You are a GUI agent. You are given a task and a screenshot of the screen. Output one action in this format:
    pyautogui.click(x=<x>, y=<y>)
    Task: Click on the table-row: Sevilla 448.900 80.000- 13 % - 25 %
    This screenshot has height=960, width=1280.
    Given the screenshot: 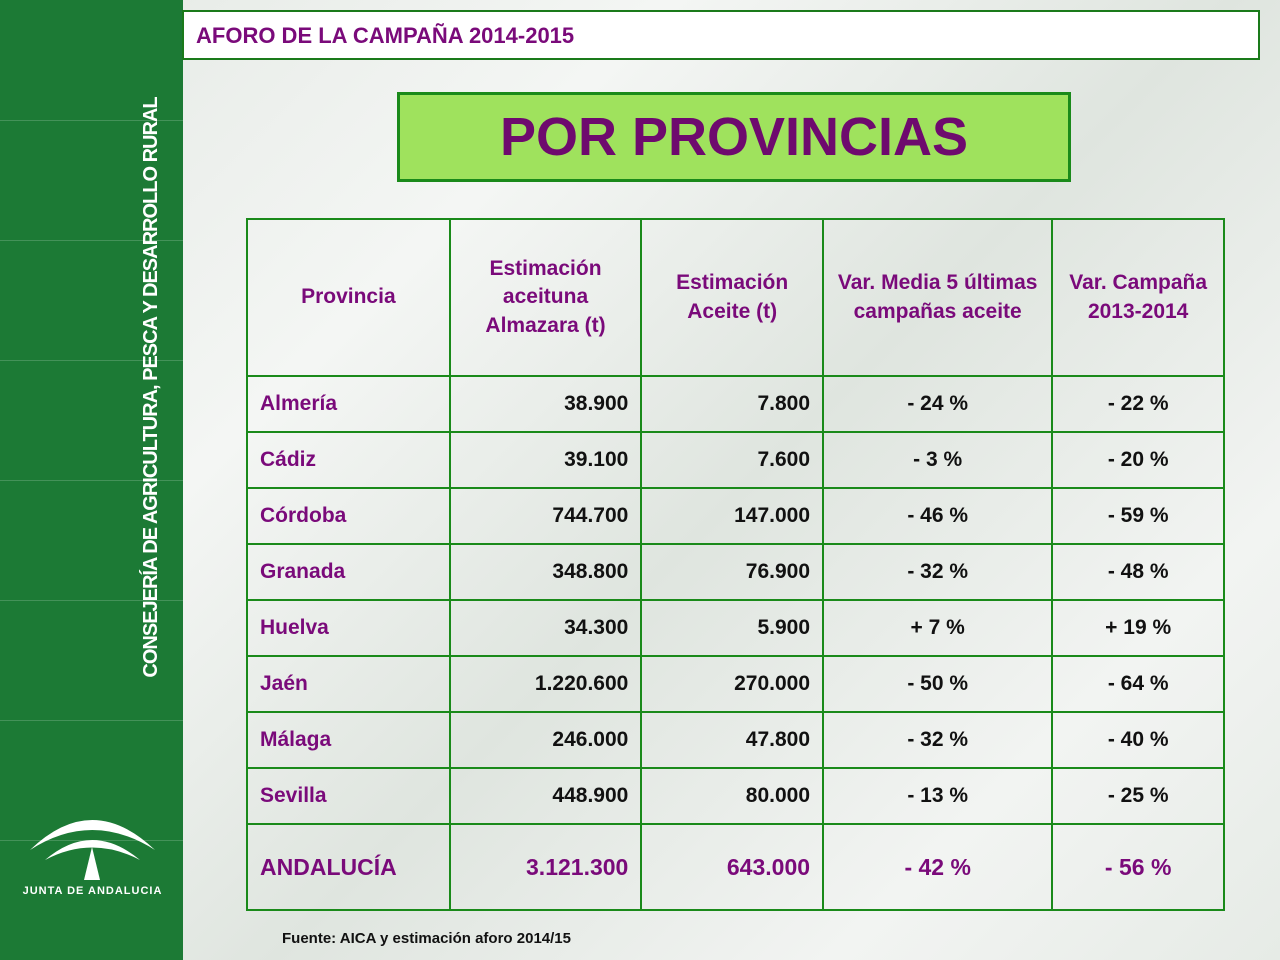 What is the action you would take?
    pyautogui.click(x=735, y=796)
    